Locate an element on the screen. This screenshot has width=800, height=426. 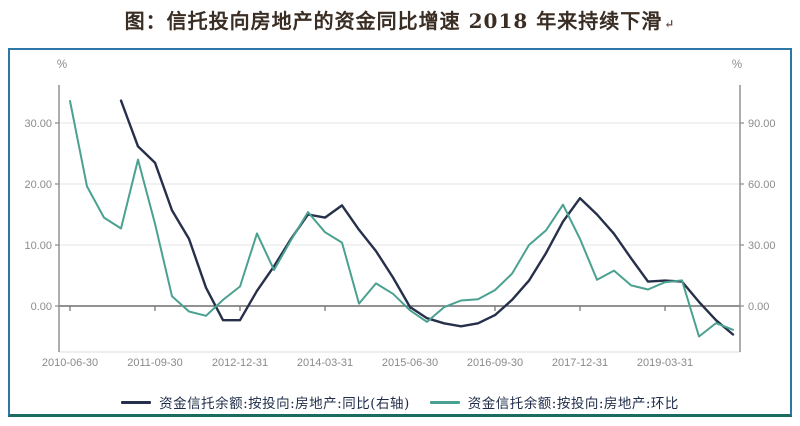
x-axis-tick-label: 2019-03-31 is located at coordinates (665, 363).